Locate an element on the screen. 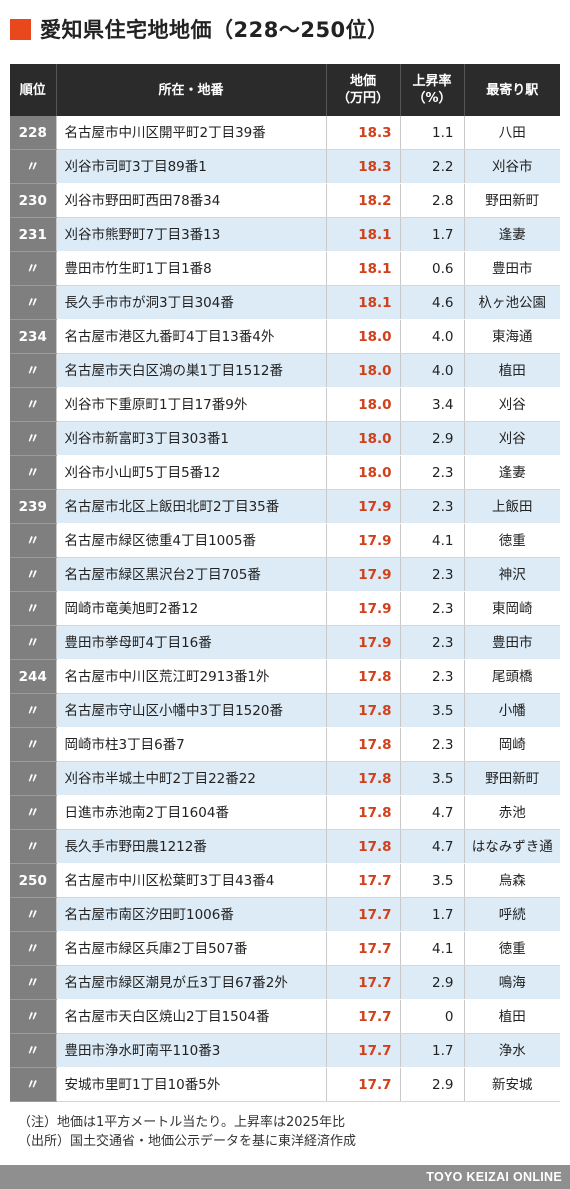 This screenshot has width=570, height=1189. table-row: 244 名古屋市中川区荒江町2913番1外 17.8 2.3 尾頭橋 is located at coordinates (285, 676).